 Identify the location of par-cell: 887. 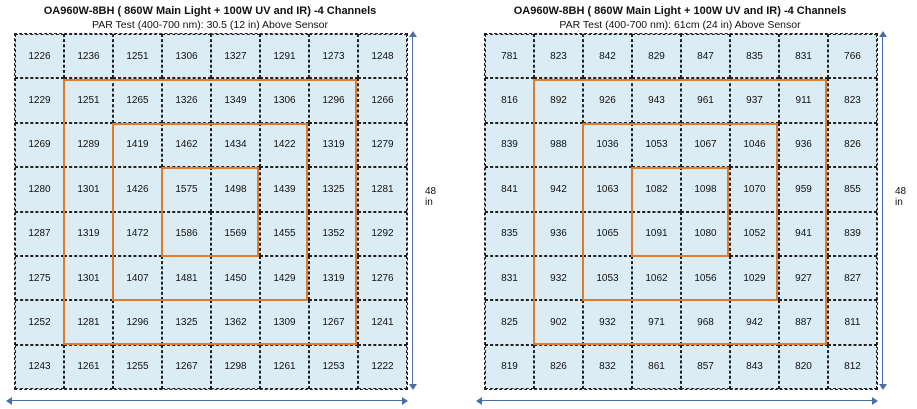
(803, 322).